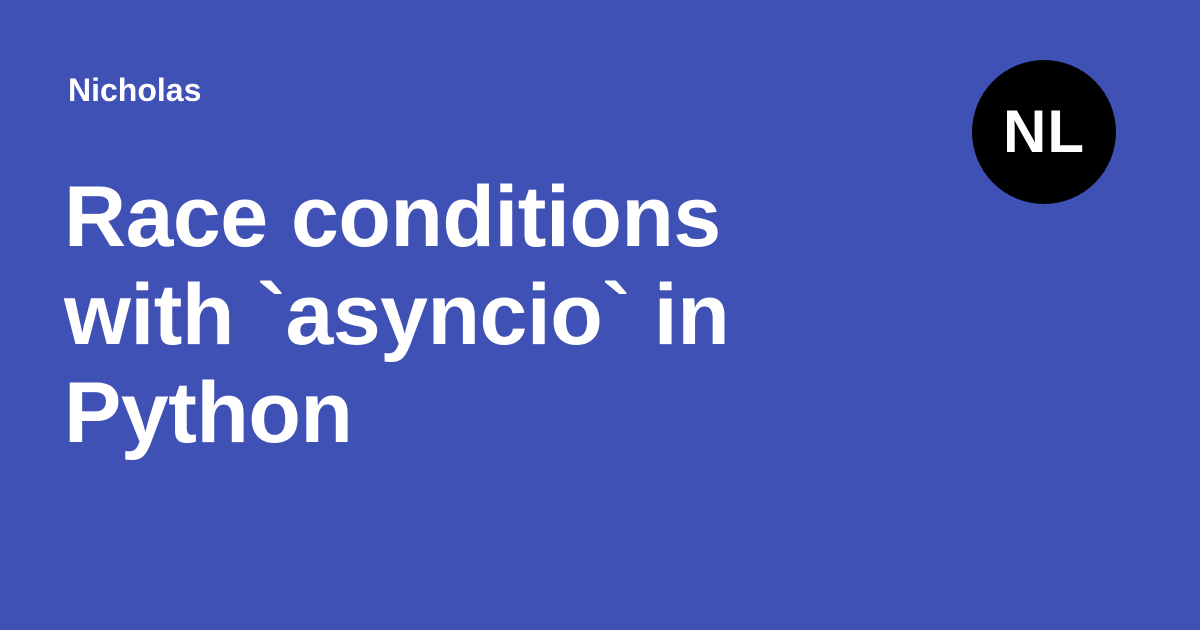 The image size is (1200, 630). I want to click on logo-initials: NL, so click(1044, 131).